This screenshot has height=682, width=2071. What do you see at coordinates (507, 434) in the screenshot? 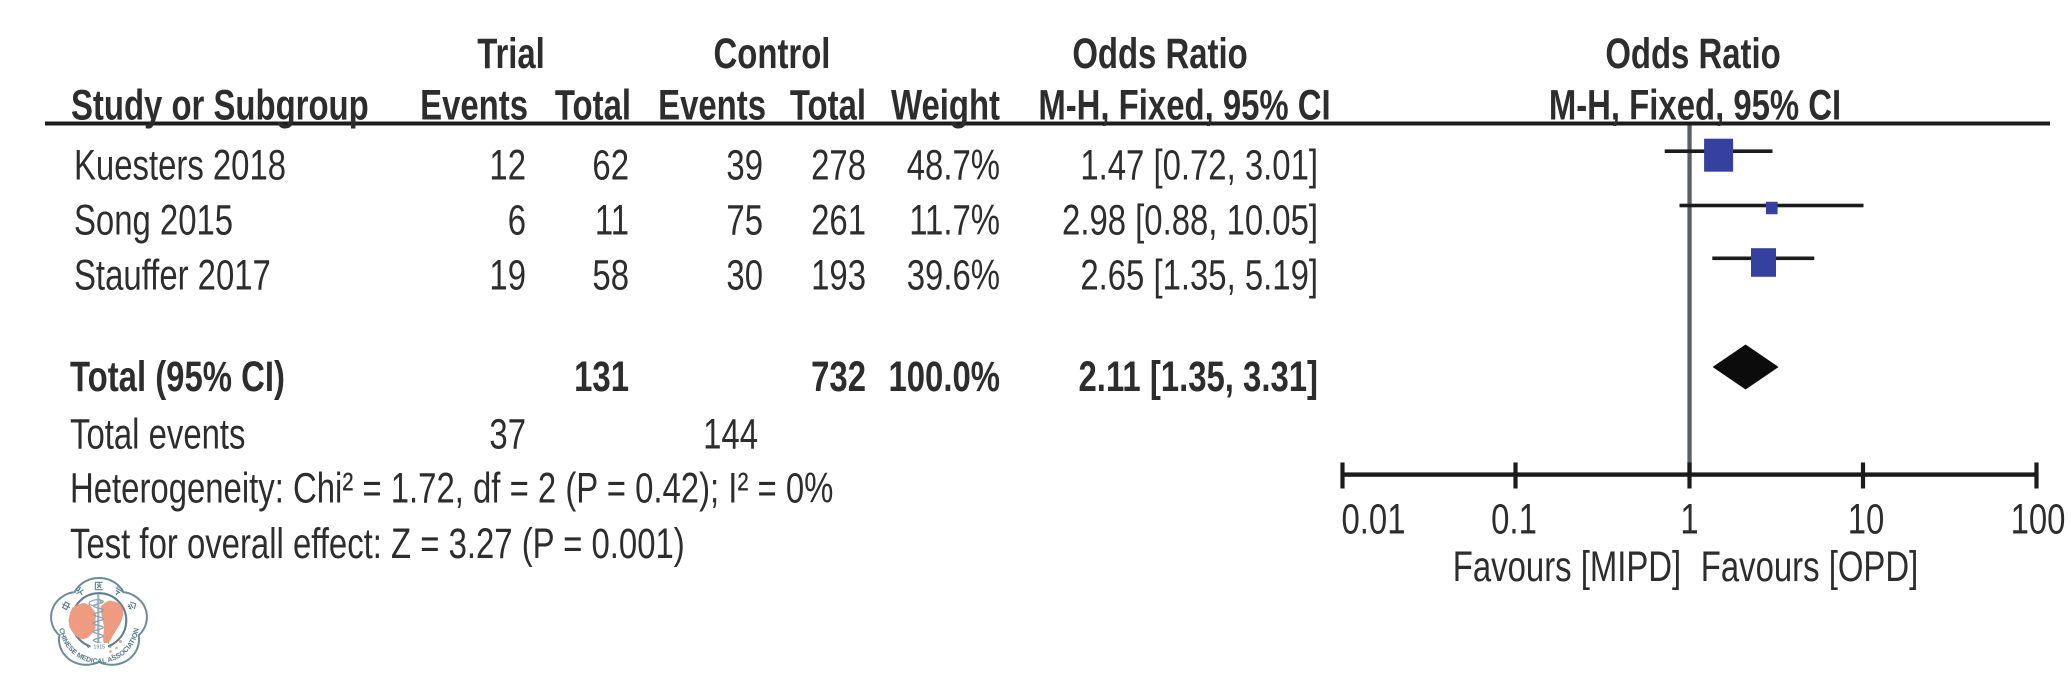
I see `svg-text: 37` at bounding box center [507, 434].